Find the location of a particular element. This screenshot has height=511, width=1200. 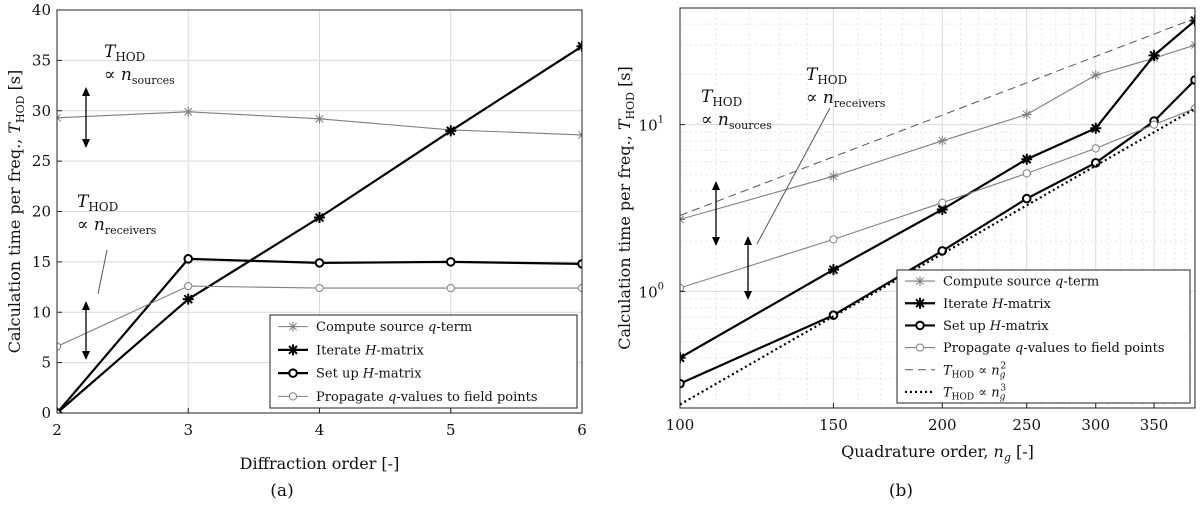

x-tick-label: 2 is located at coordinates (57, 430).